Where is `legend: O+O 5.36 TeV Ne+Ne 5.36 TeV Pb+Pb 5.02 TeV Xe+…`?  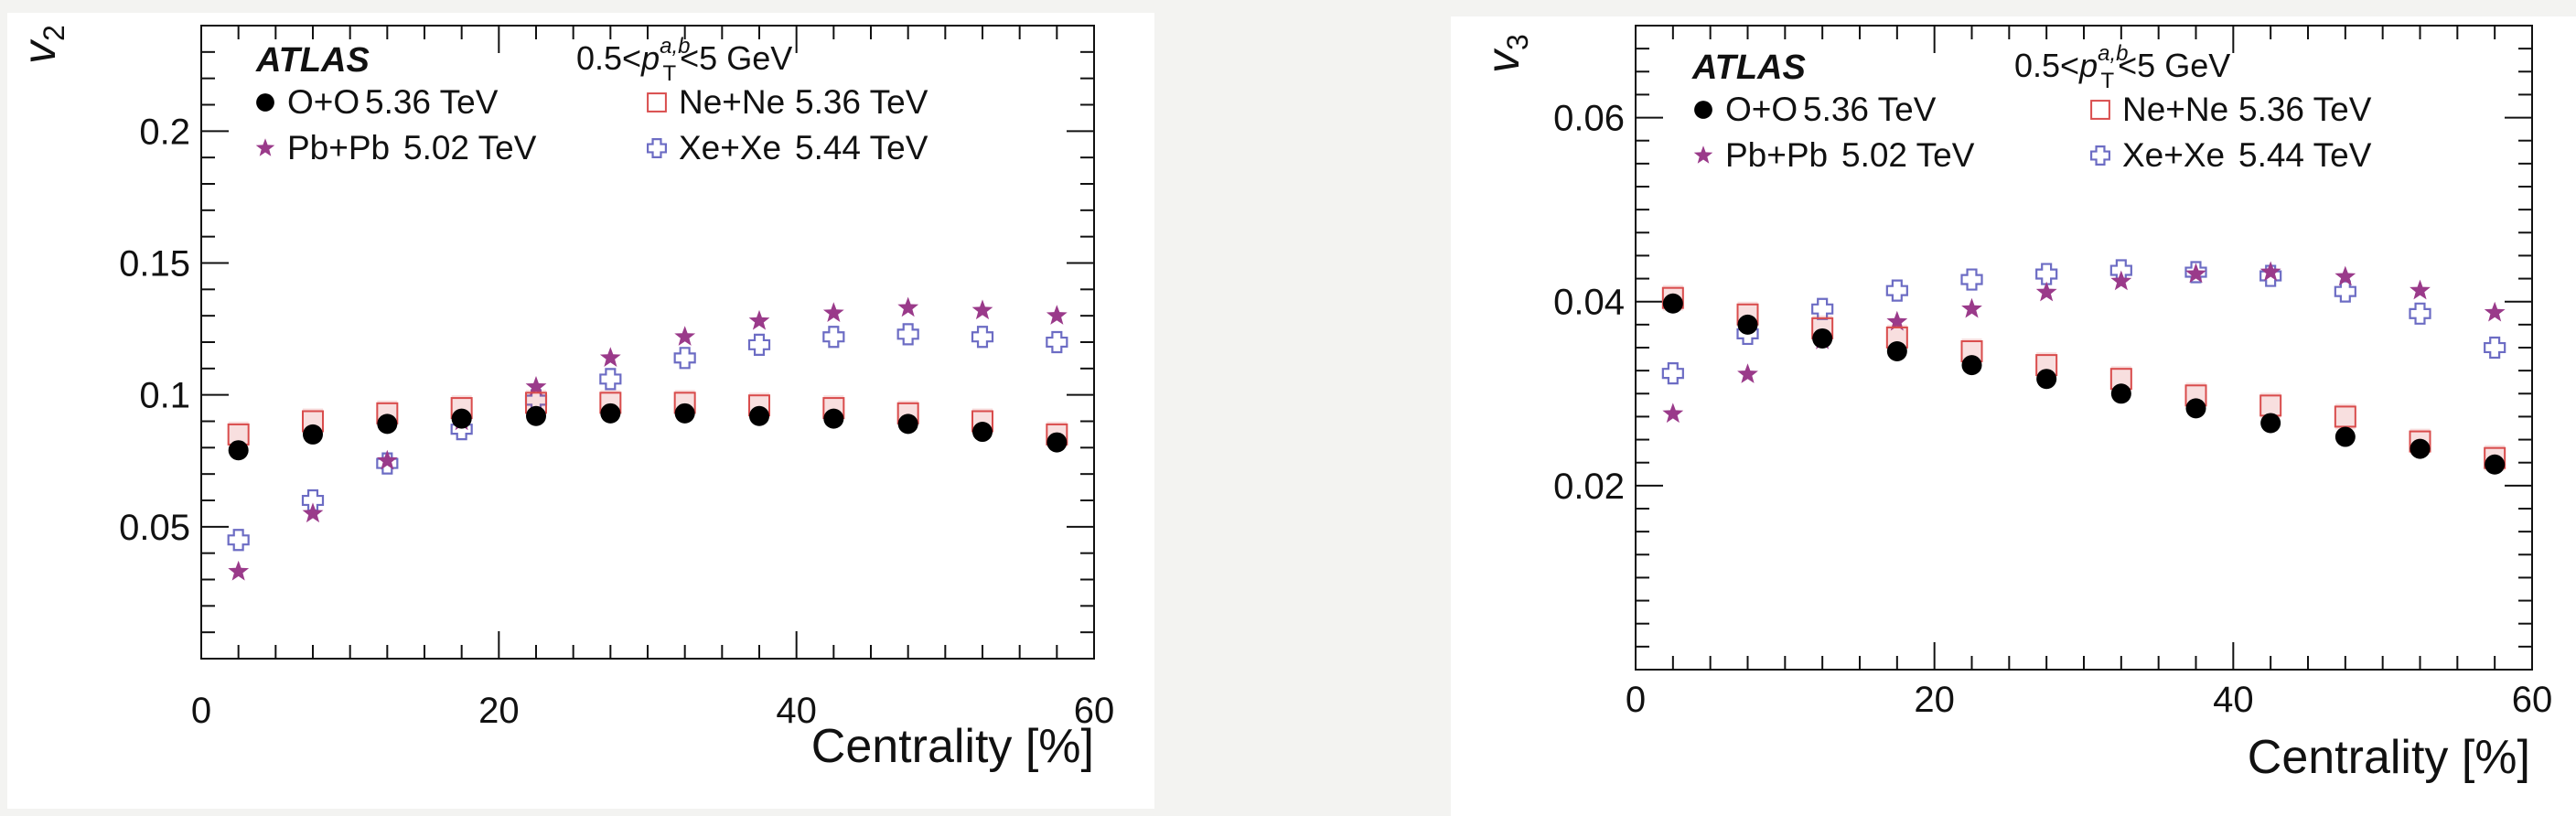
legend: O+O 5.36 TeV Ne+Ne 5.36 TeV Pb+Pb 5.02 TeV Xe+… is located at coordinates (2032, 132).